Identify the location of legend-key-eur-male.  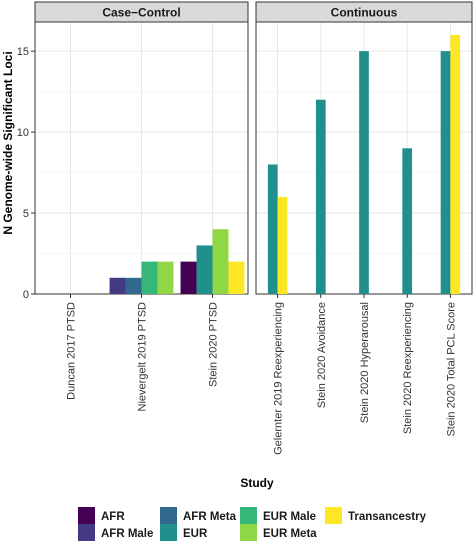
(248, 515).